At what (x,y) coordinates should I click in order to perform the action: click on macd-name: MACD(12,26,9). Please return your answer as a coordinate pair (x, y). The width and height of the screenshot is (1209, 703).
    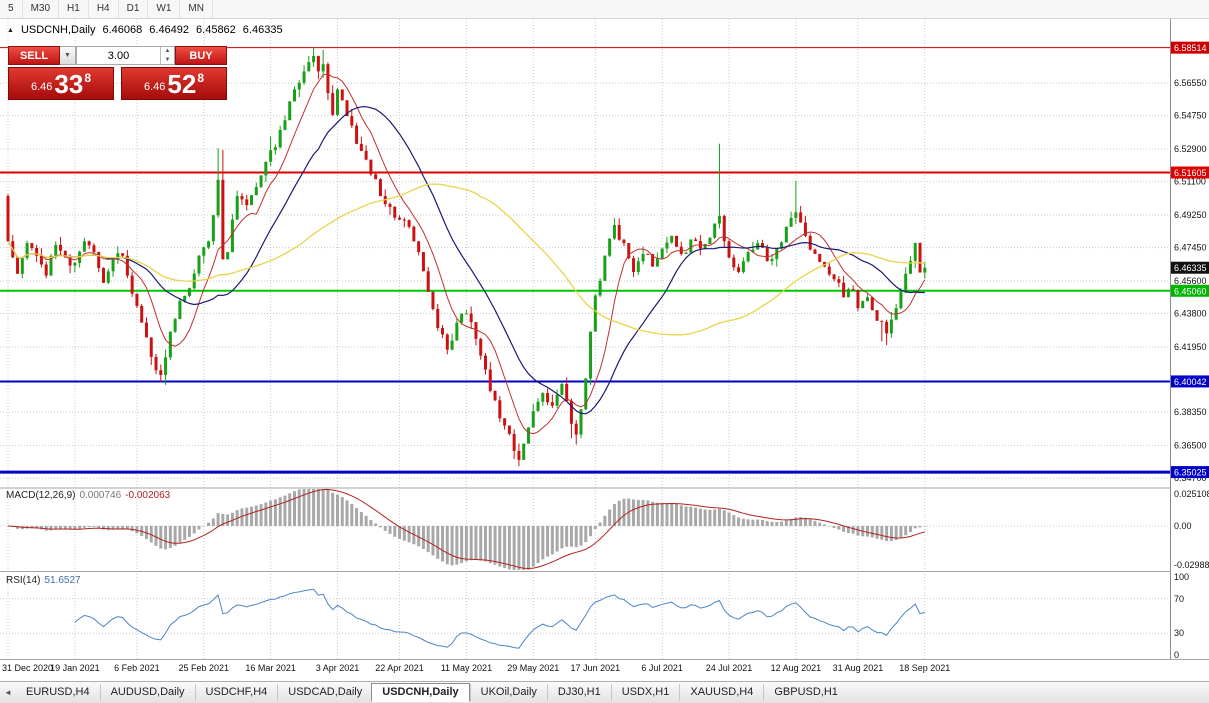
    Looking at the image, I should click on (41, 495).